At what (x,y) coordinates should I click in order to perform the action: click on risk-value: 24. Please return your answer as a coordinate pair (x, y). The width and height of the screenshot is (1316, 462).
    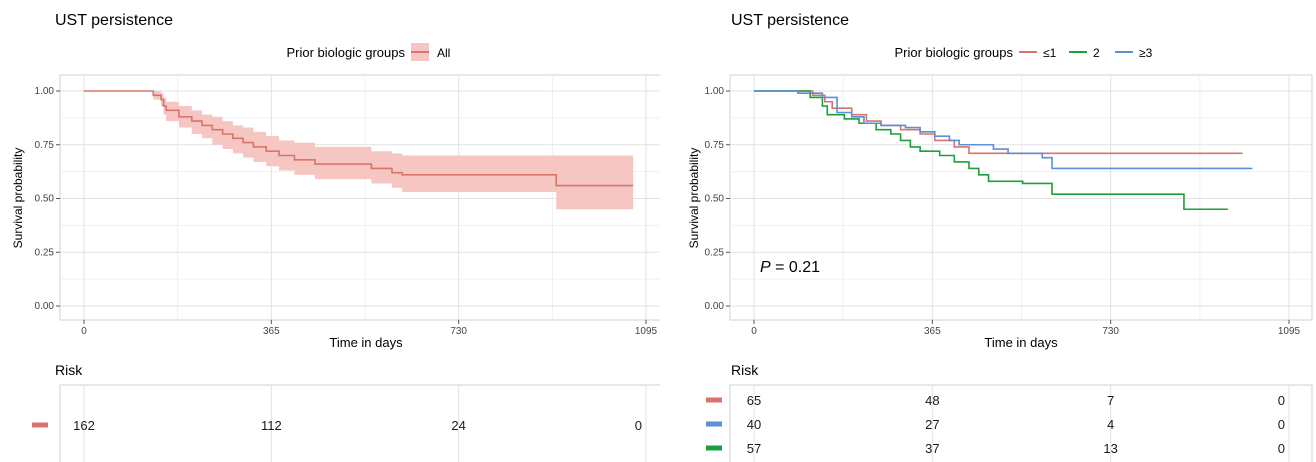
    Looking at the image, I should click on (458, 425).